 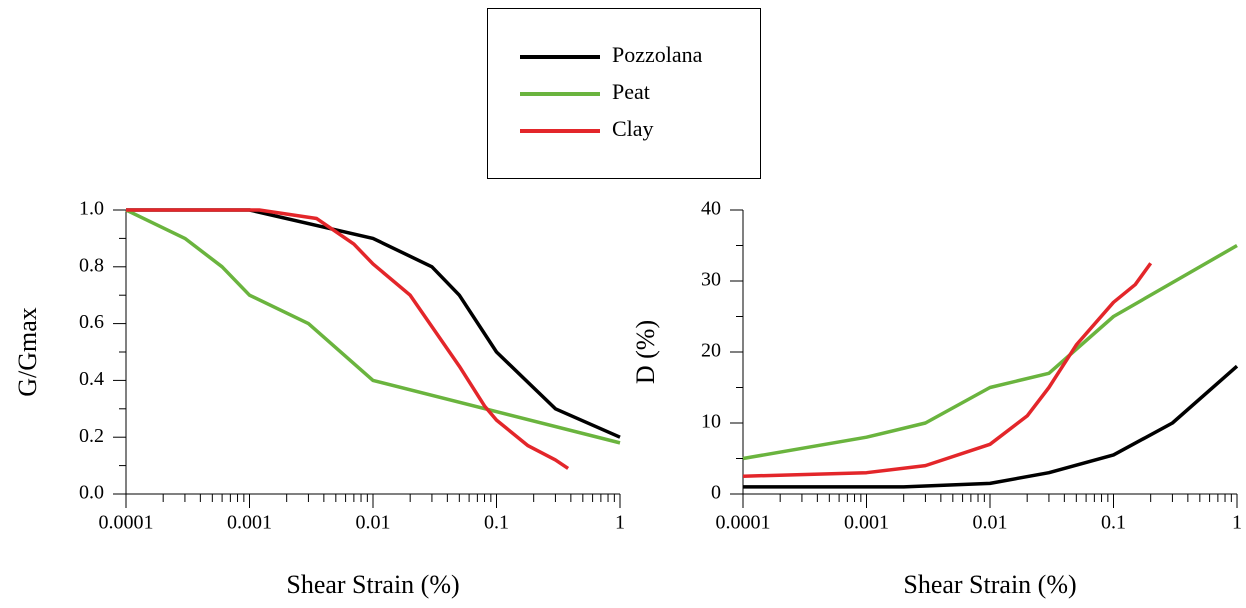 I want to click on y-tick-label: 0, so click(x=716, y=493).